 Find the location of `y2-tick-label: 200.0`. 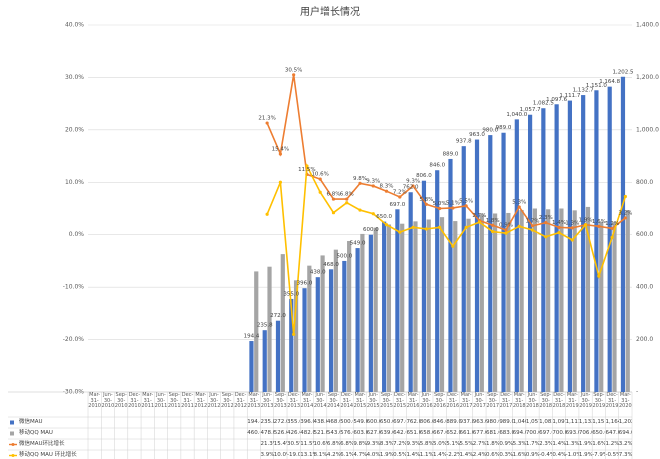

y2-tick-label: 200.0 is located at coordinates (644, 339).